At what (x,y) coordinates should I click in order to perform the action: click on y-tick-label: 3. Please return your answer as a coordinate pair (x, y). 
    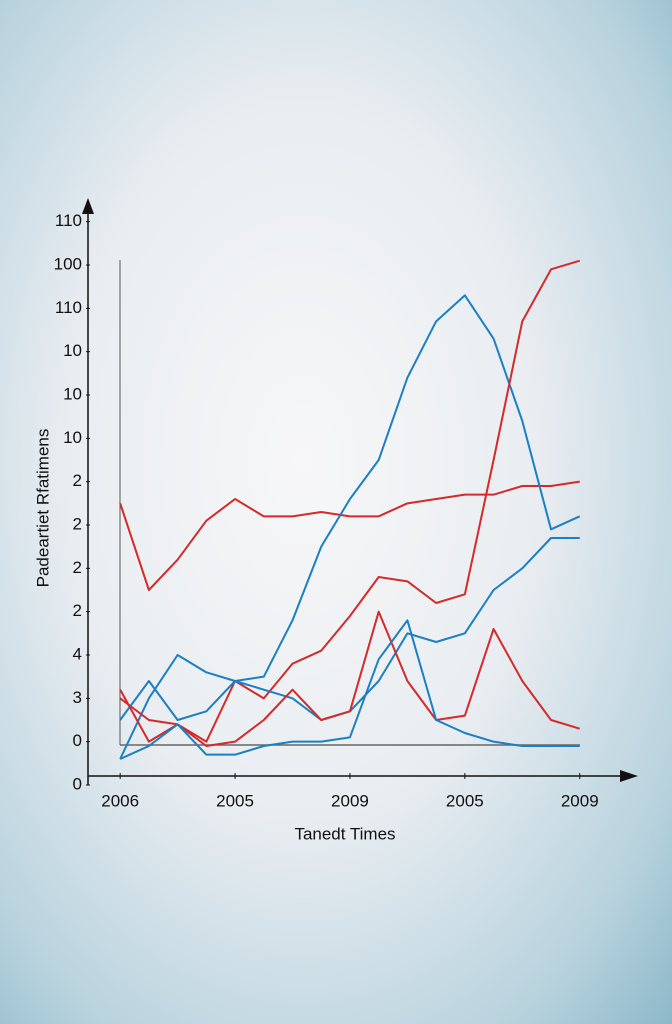
    Looking at the image, I should click on (77, 697).